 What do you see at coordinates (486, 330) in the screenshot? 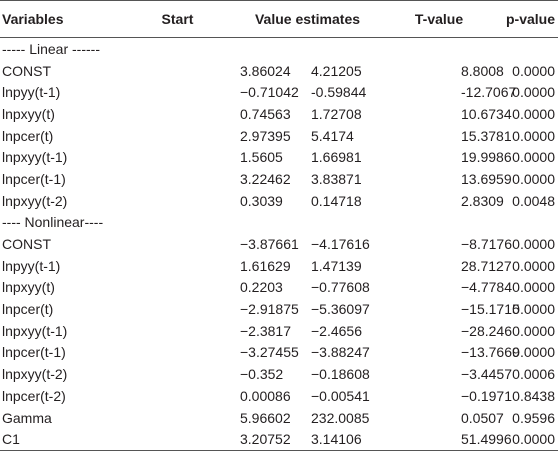
I see `cell-value: −28.246` at bounding box center [486, 330].